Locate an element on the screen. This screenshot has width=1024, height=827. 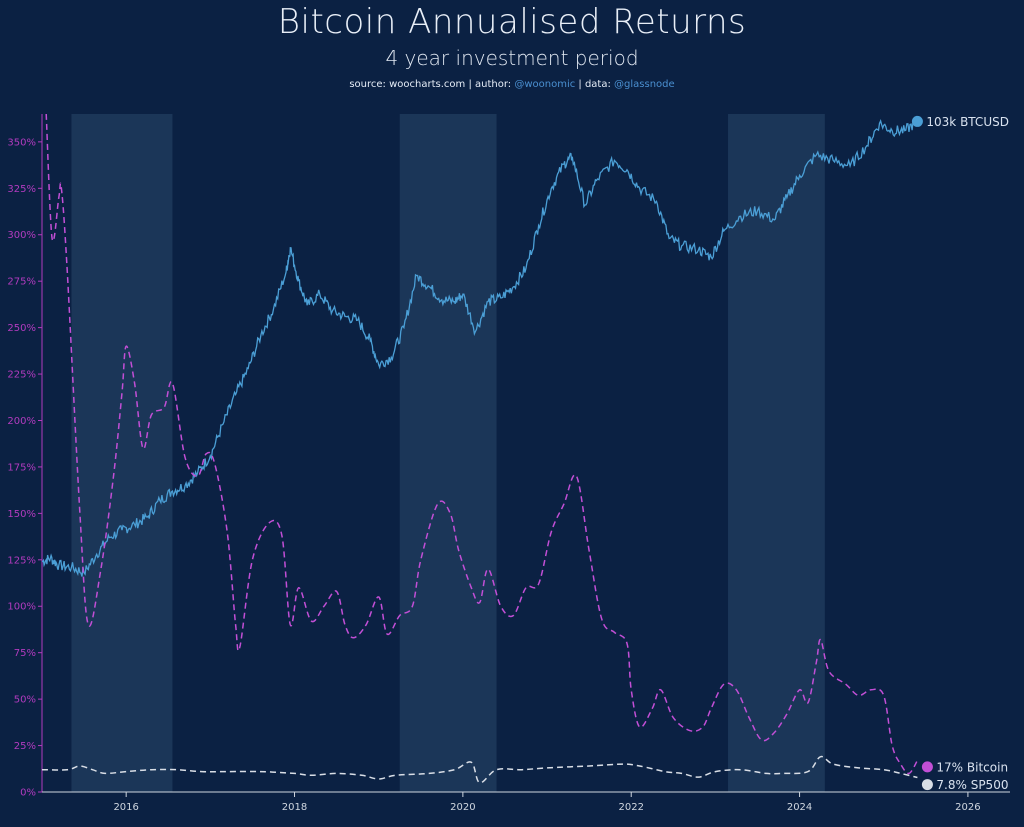
x-tick-label: 2020 is located at coordinates (462, 807).